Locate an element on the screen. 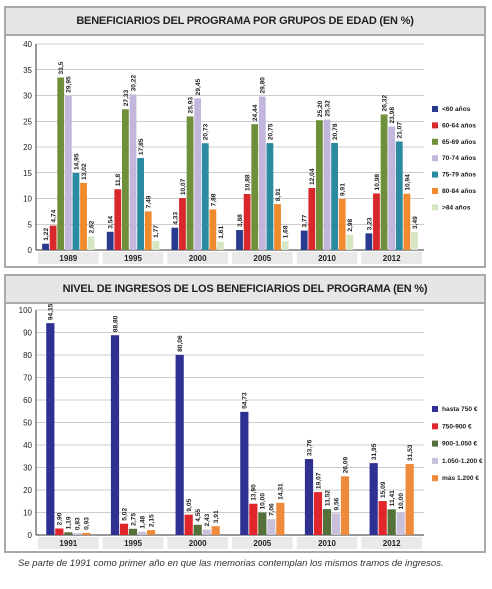 The width and height of the screenshot is (492, 589). data-label: 4,33 is located at coordinates (175, 218).